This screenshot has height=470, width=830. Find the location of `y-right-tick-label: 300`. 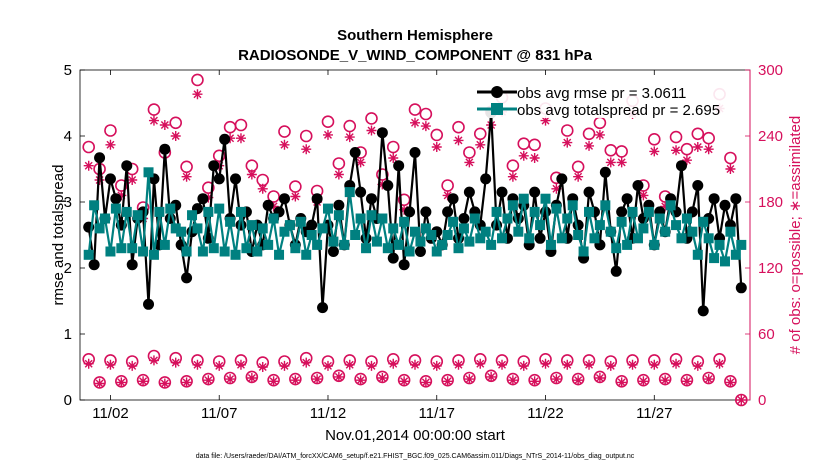

y-right-tick-label: 300 is located at coordinates (770, 70).